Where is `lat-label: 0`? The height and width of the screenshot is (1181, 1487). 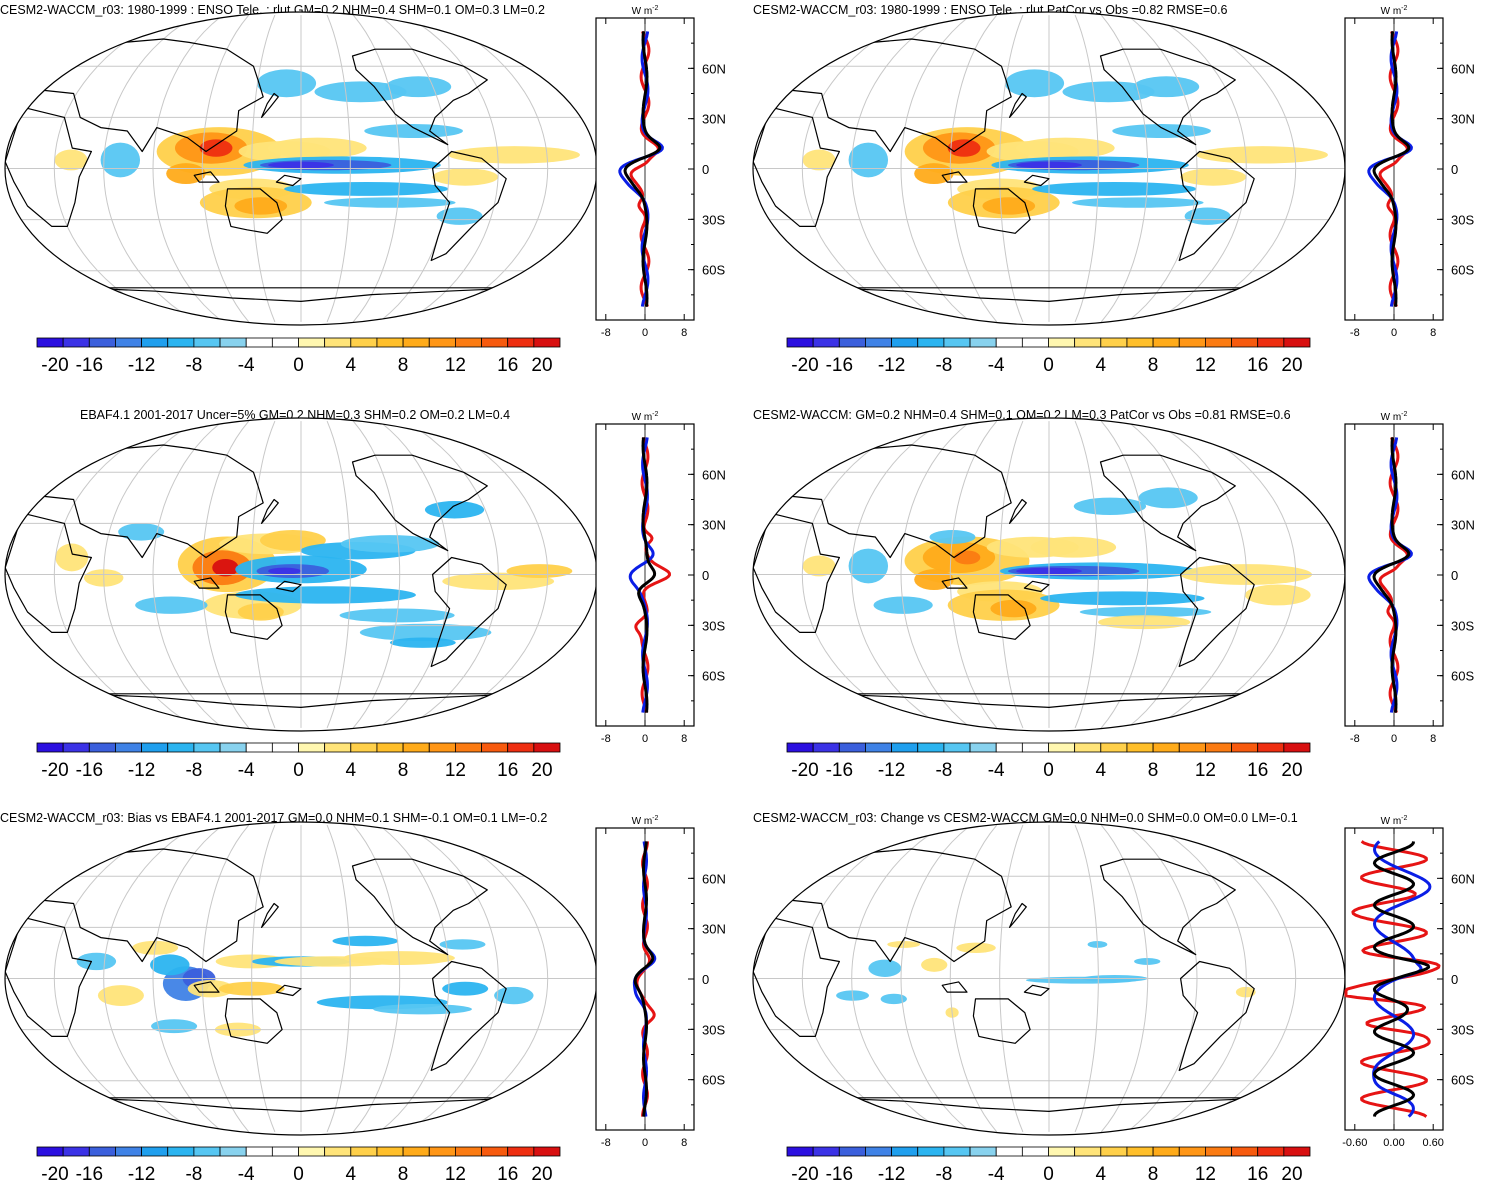 lat-label: 0 is located at coordinates (705, 575).